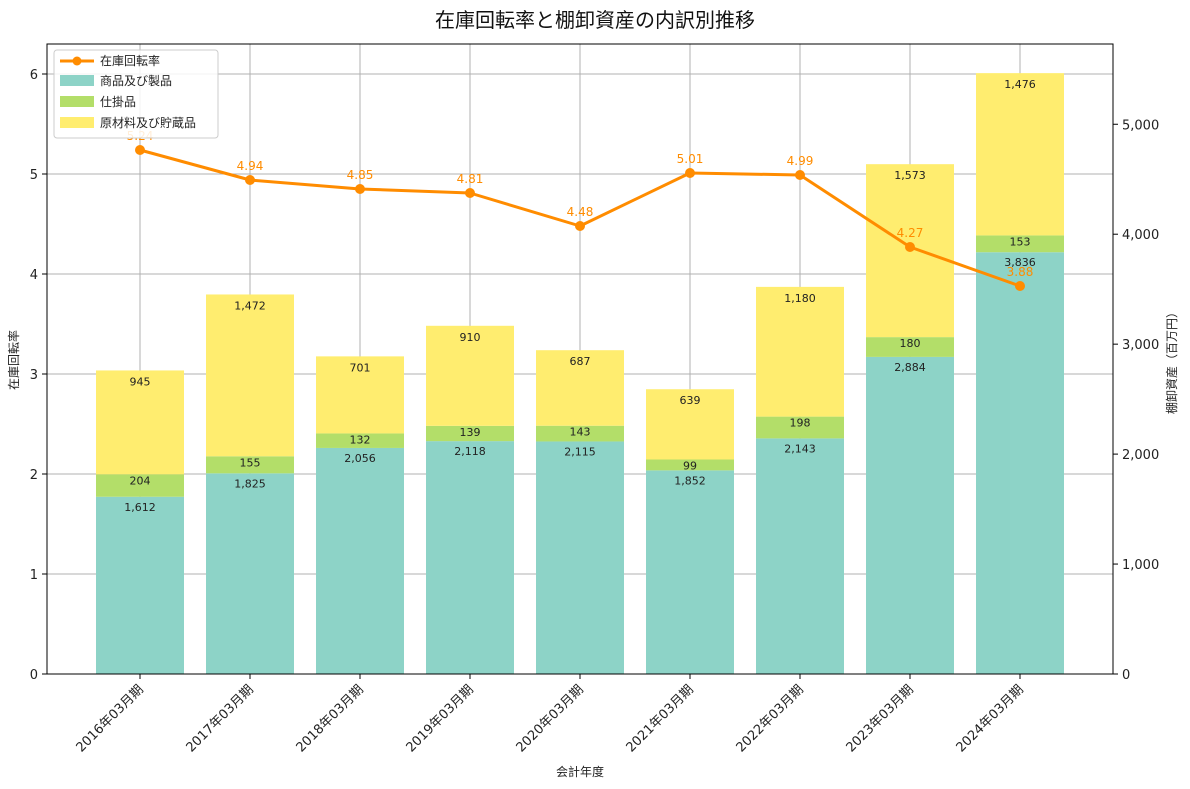 The width and height of the screenshot is (1190, 789). What do you see at coordinates (110, 718) in the screenshot?
I see `category-label: 2016年03月期` at bounding box center [110, 718].